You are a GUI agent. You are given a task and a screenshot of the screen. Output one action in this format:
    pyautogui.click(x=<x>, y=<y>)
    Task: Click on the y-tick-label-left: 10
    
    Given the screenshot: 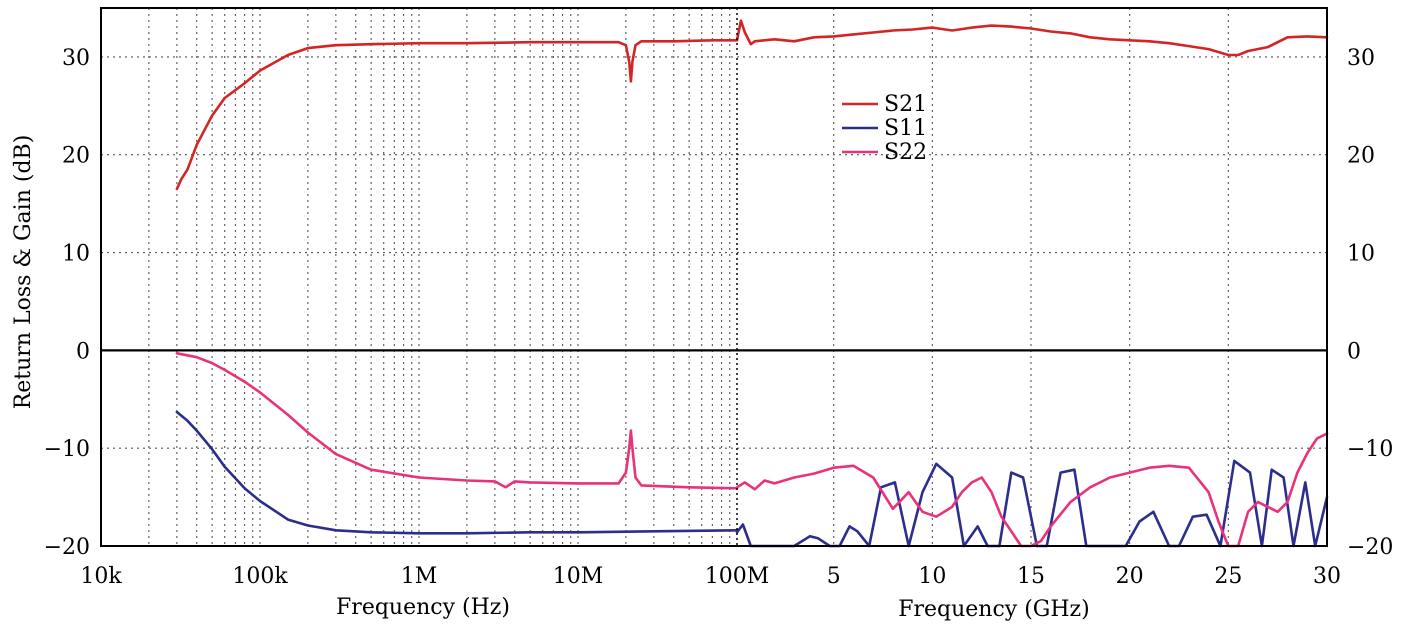 What is the action you would take?
    pyautogui.click(x=76, y=254)
    